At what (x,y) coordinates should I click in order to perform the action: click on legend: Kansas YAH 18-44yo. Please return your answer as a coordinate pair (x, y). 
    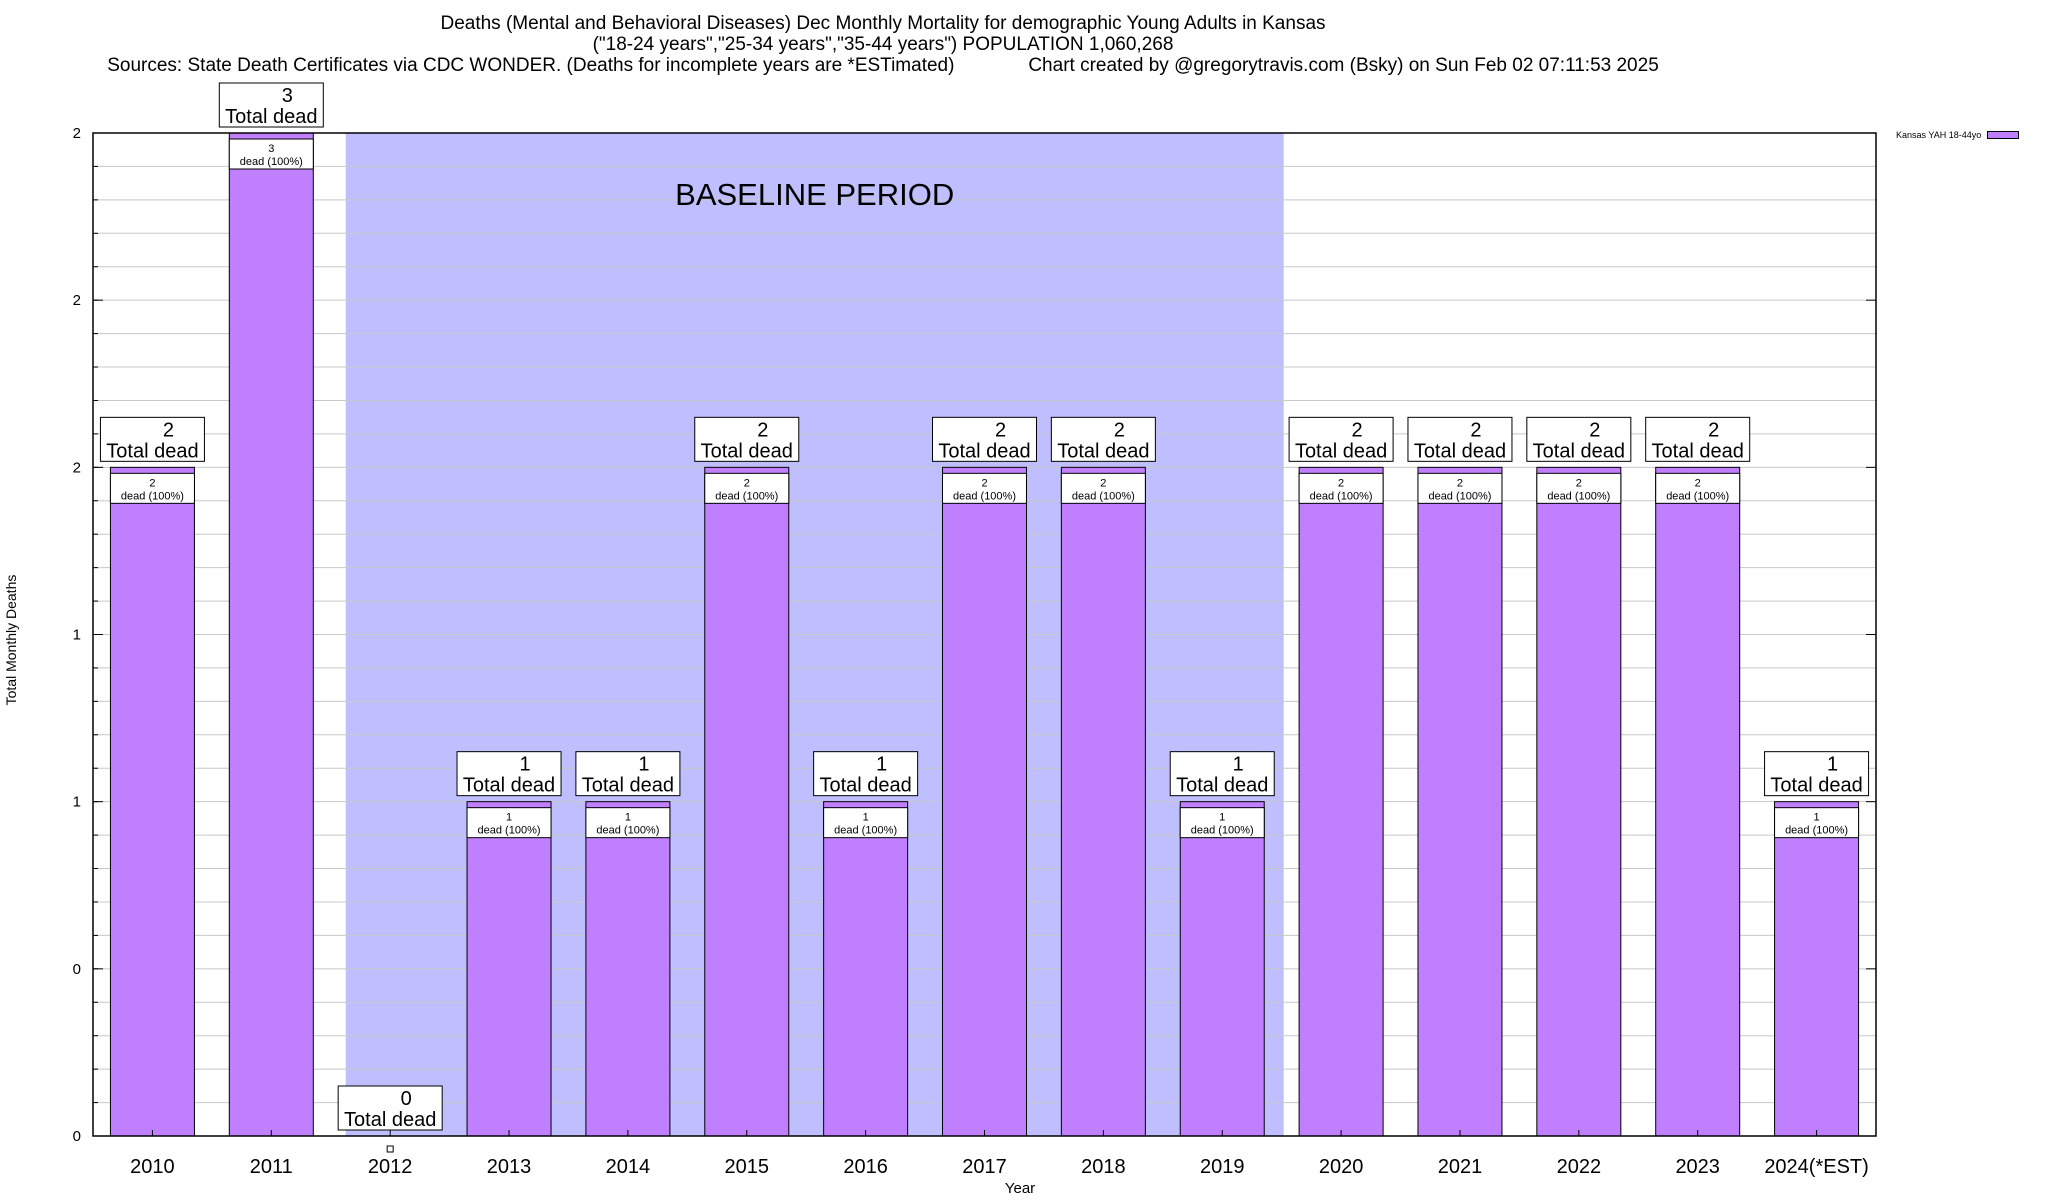
    Looking at the image, I should click on (1958, 135).